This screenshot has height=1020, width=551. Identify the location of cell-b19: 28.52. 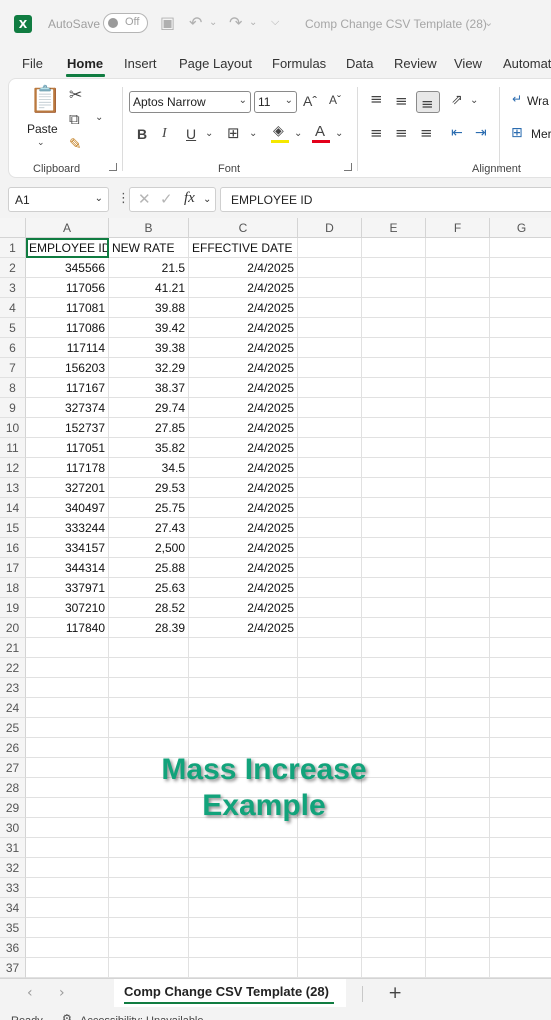
(149, 608).